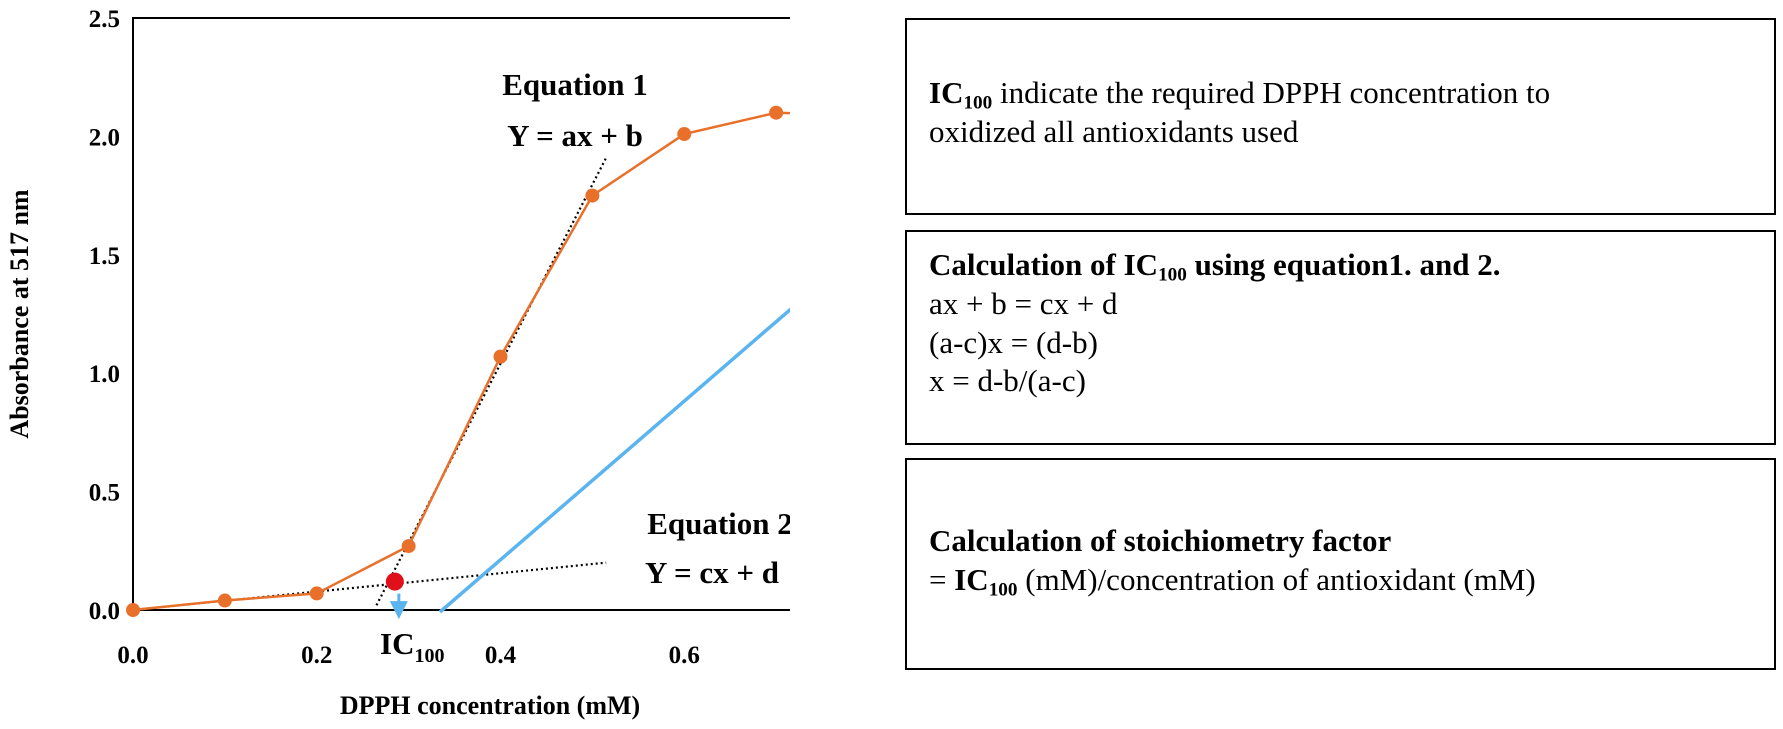  Describe the element at coordinates (1114, 131) in the screenshot. I see `box1-line2: oxidized all antioxidants used` at that location.